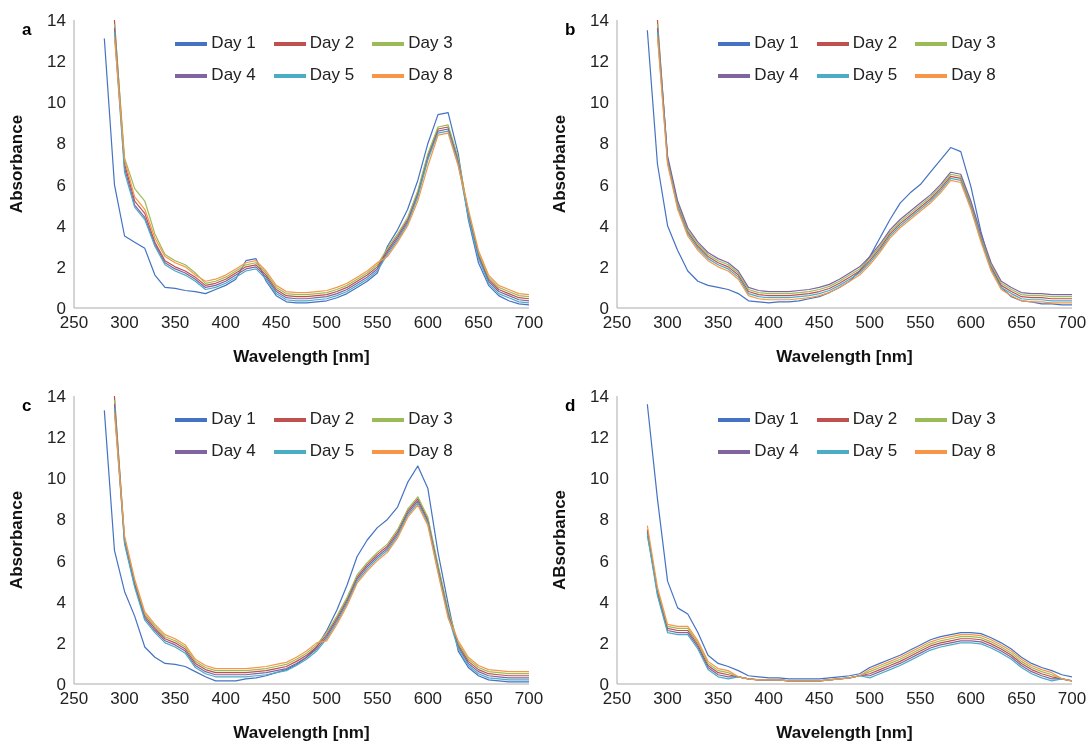  What do you see at coordinates (570, 406) in the screenshot?
I see `chart-title: d` at bounding box center [570, 406].